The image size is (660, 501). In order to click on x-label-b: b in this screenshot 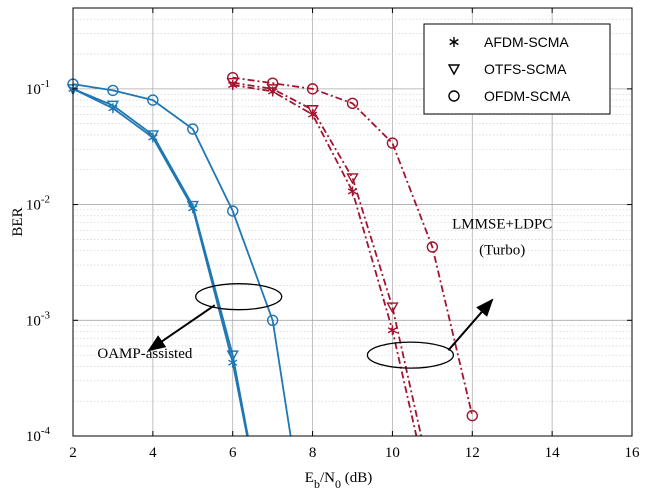, I will do `click(317, 484)`.